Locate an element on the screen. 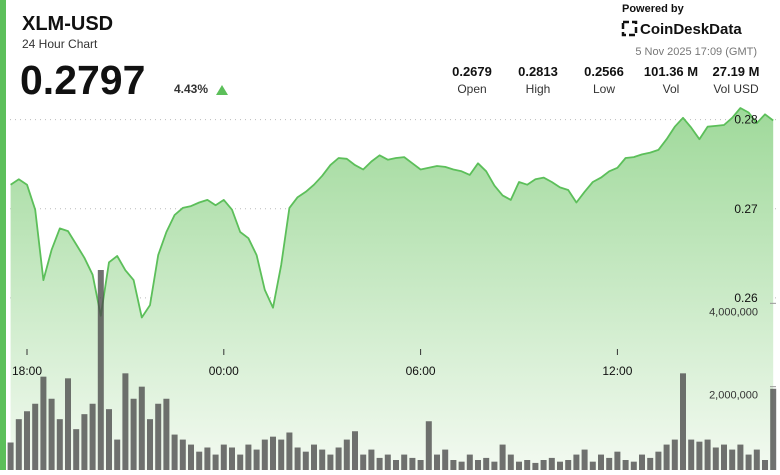 The image size is (780, 475). title: XLM-USD is located at coordinates (67, 24).